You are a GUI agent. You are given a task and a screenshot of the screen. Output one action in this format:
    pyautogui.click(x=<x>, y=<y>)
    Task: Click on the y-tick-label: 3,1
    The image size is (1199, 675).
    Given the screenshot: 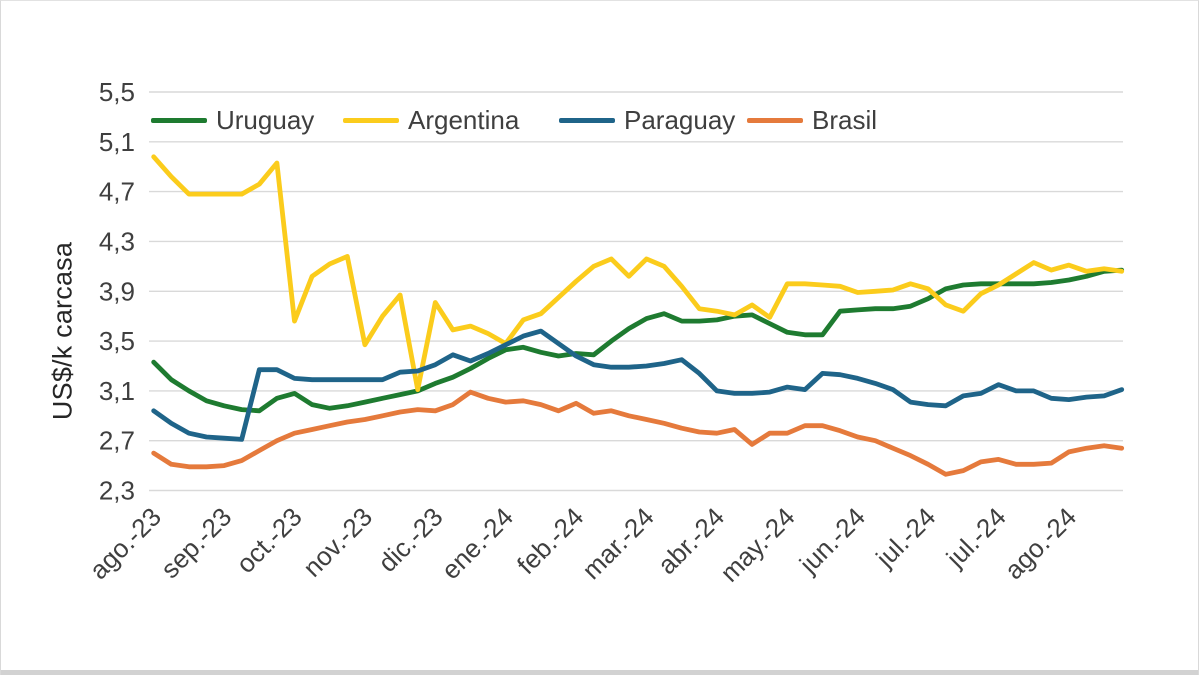 What is the action you would take?
    pyautogui.click(x=117, y=391)
    